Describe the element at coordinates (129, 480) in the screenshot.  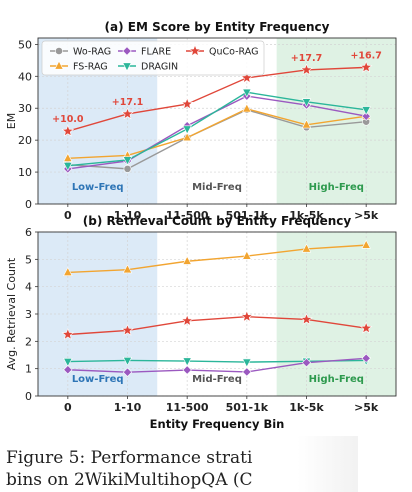
I see `caption-line-2: bins on 2WikiMultihopQA (C` at that location.